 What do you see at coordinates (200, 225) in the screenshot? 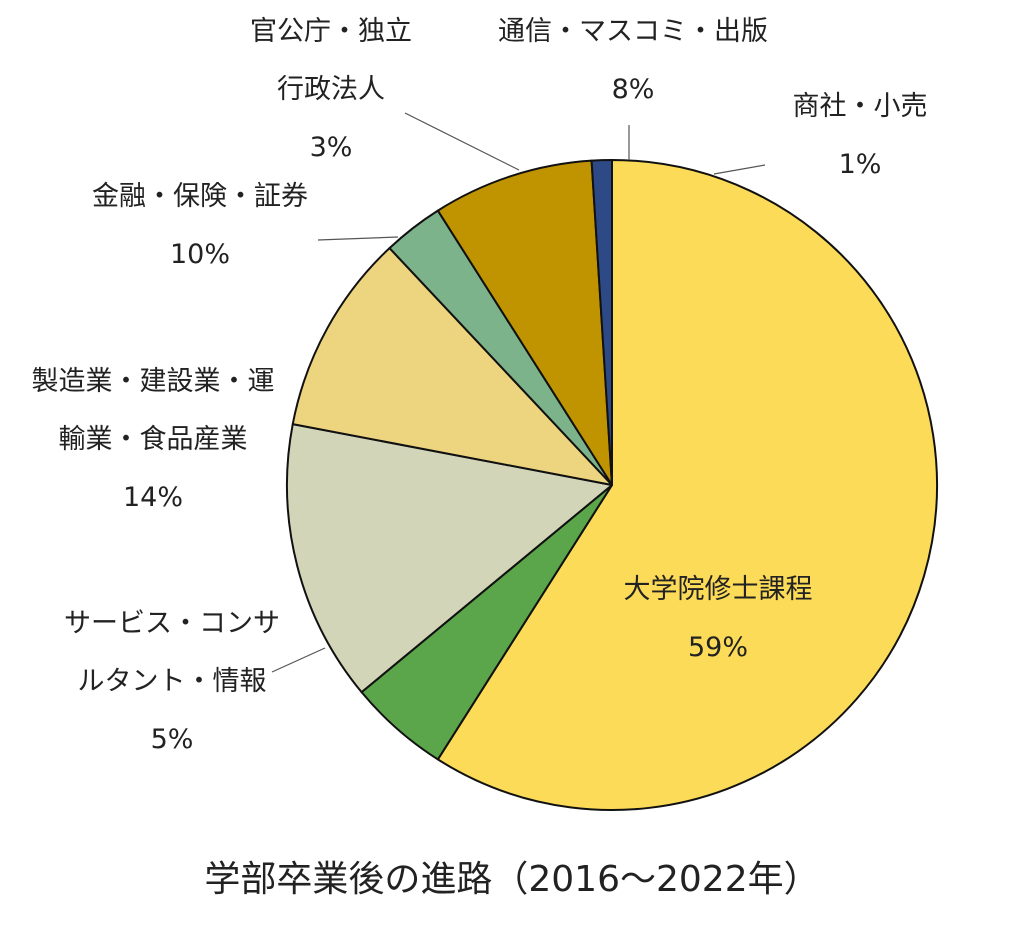
I see `slice-label-4: 金融・保険・証券 10%` at bounding box center [200, 225].